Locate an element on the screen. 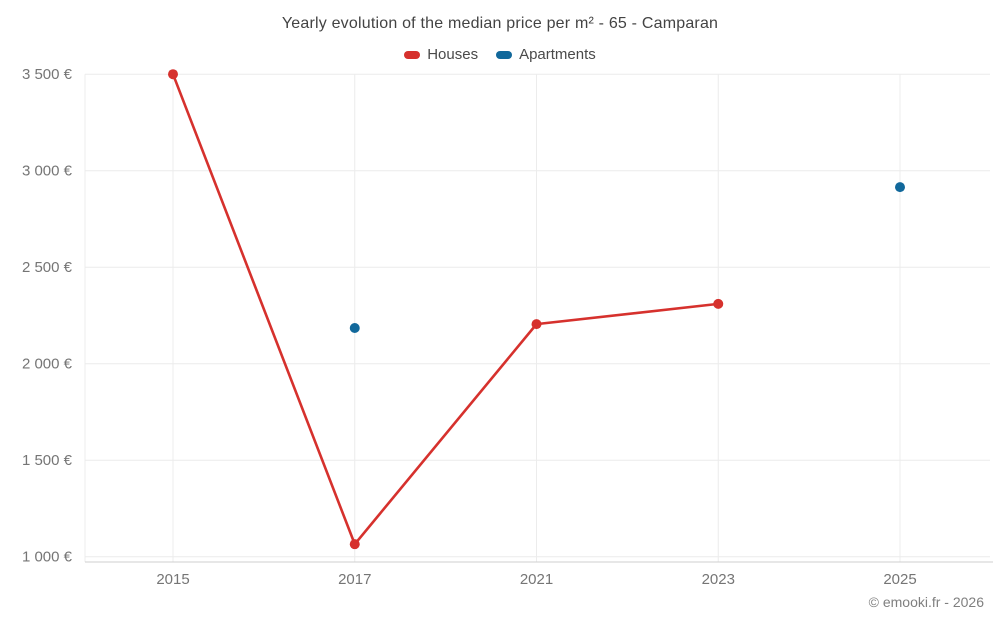 This screenshot has width=1000, height=625. data-point-apartments-2025 is located at coordinates (900, 187).